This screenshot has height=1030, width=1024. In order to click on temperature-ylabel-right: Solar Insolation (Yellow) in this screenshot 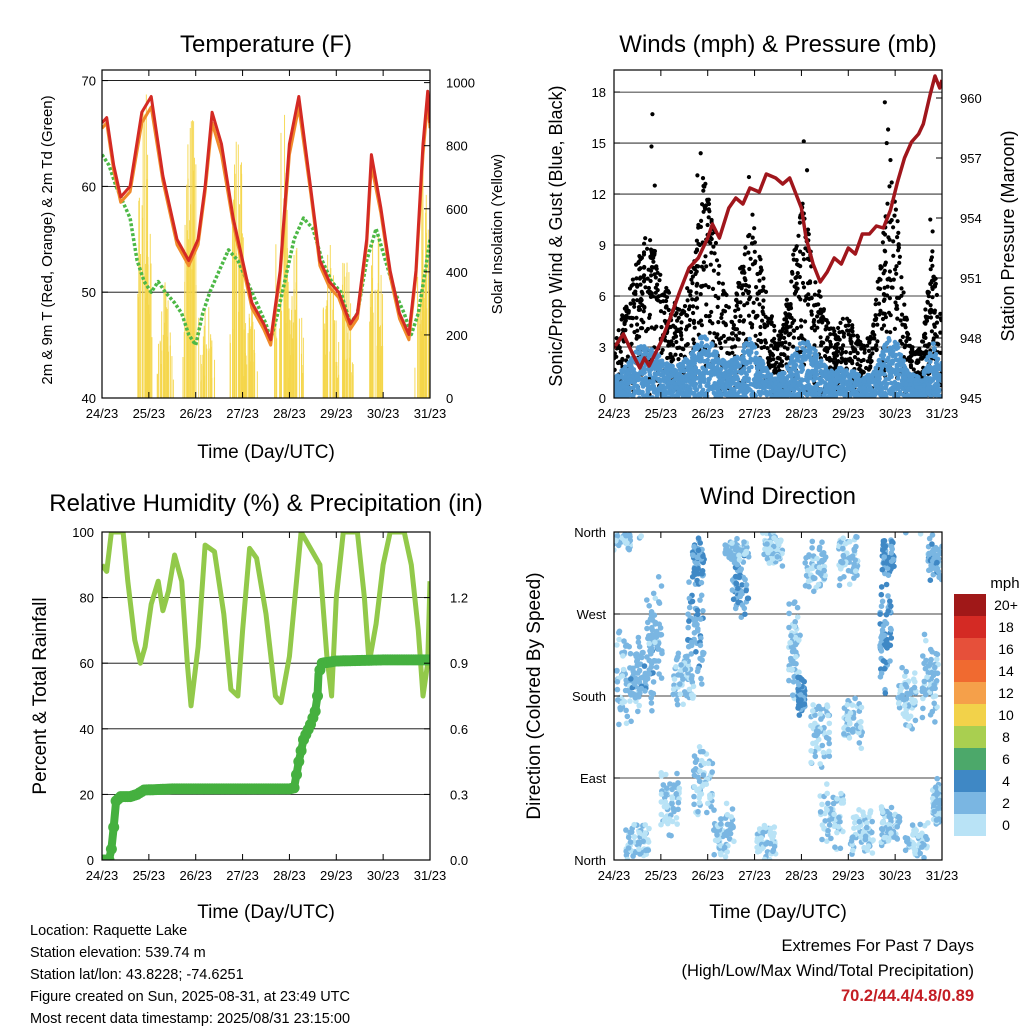, I will do `click(497, 234)`.